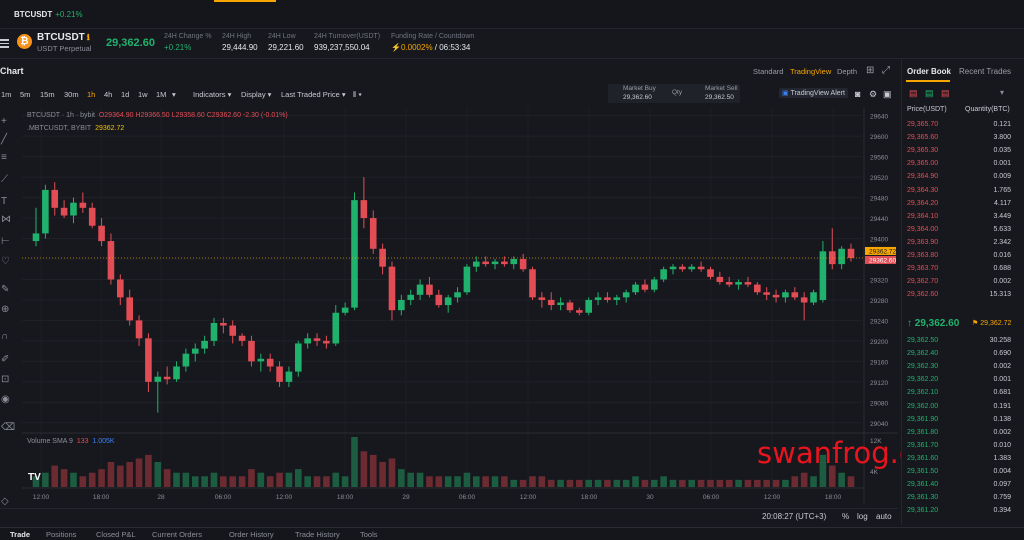  What do you see at coordinates (1002, 92) in the screenshot?
I see `precision-selector: ▾` at bounding box center [1002, 92].